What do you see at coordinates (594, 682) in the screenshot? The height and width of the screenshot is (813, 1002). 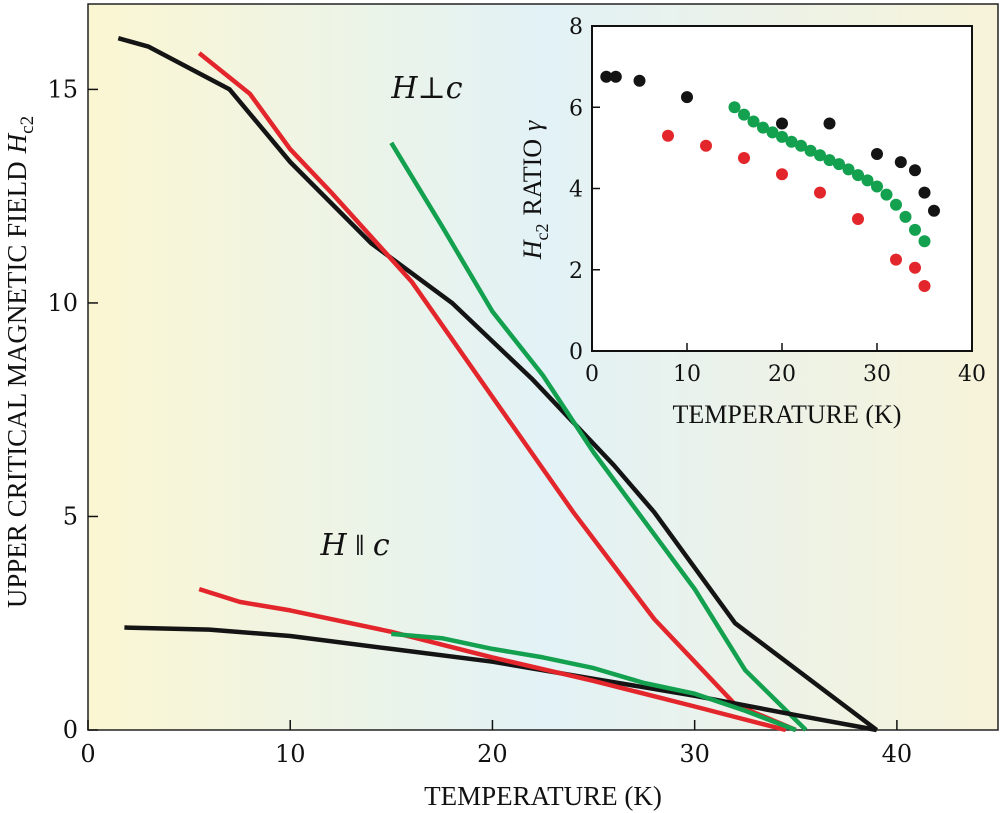 I see `series-line-green-par` at bounding box center [594, 682].